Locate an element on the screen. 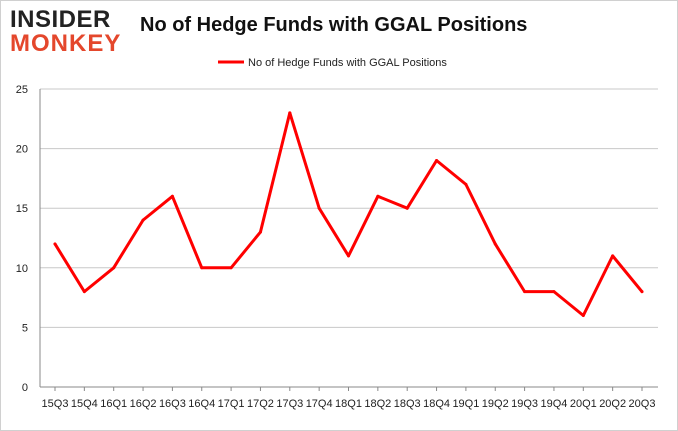 The width and height of the screenshot is (678, 431). logo-text-bottom: MONKEY is located at coordinates (66, 43).